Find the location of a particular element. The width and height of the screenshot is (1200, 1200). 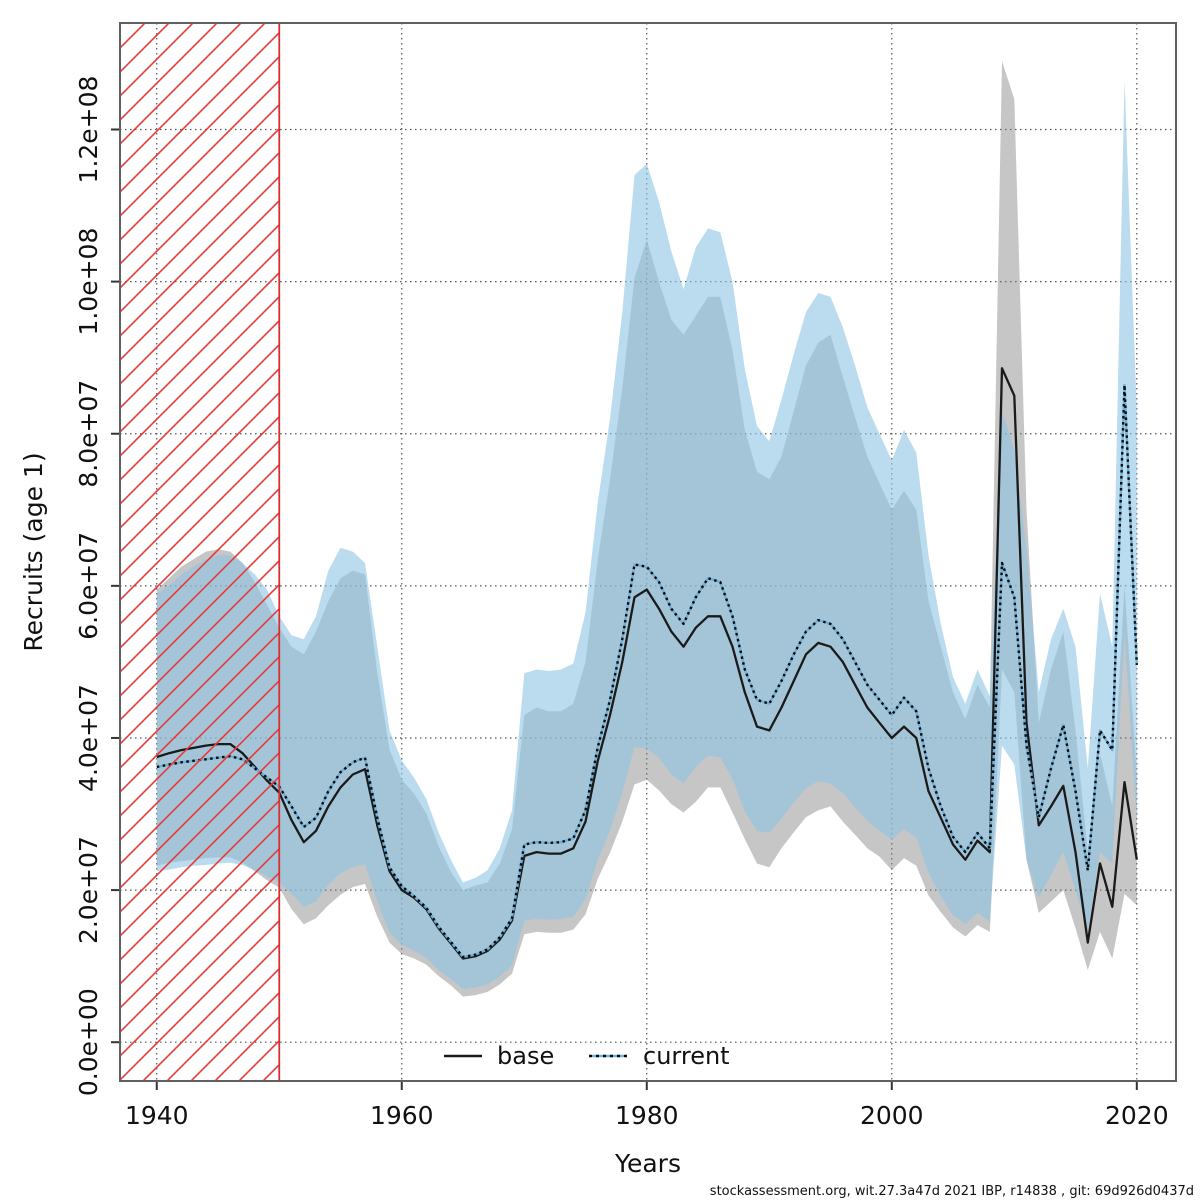

legend-base-label: base is located at coordinates (525, 1056).